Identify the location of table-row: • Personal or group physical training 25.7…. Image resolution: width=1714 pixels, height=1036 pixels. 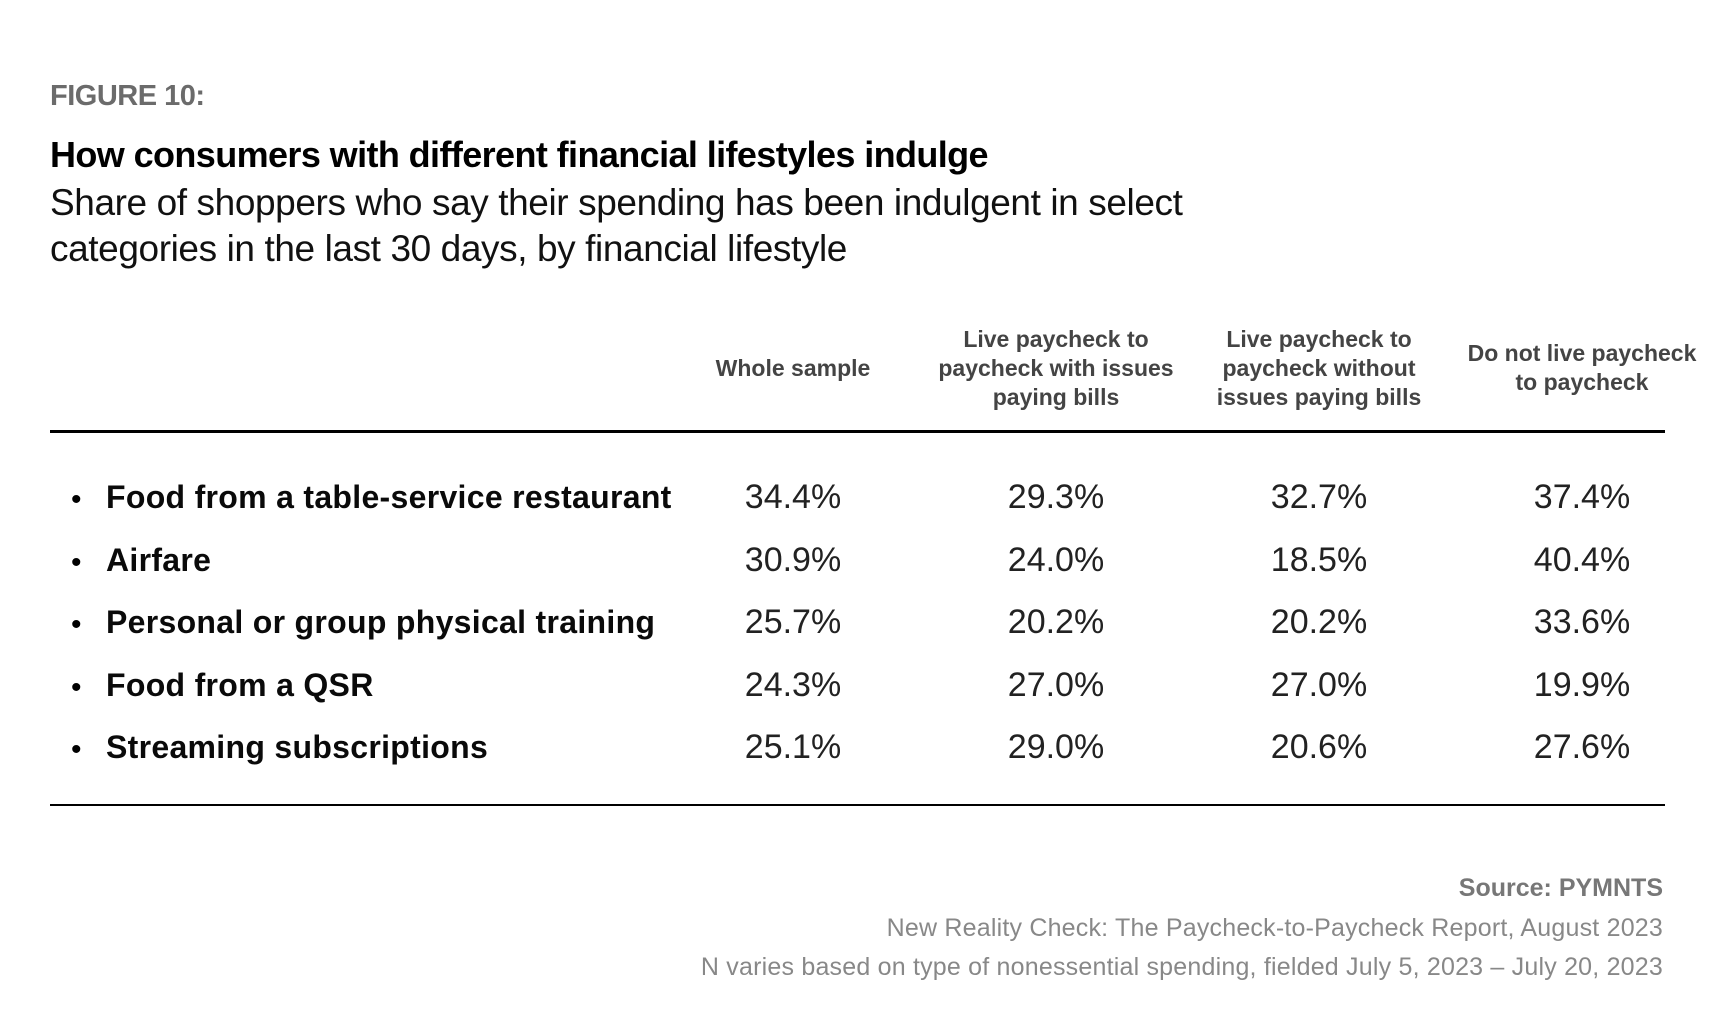
(857, 625).